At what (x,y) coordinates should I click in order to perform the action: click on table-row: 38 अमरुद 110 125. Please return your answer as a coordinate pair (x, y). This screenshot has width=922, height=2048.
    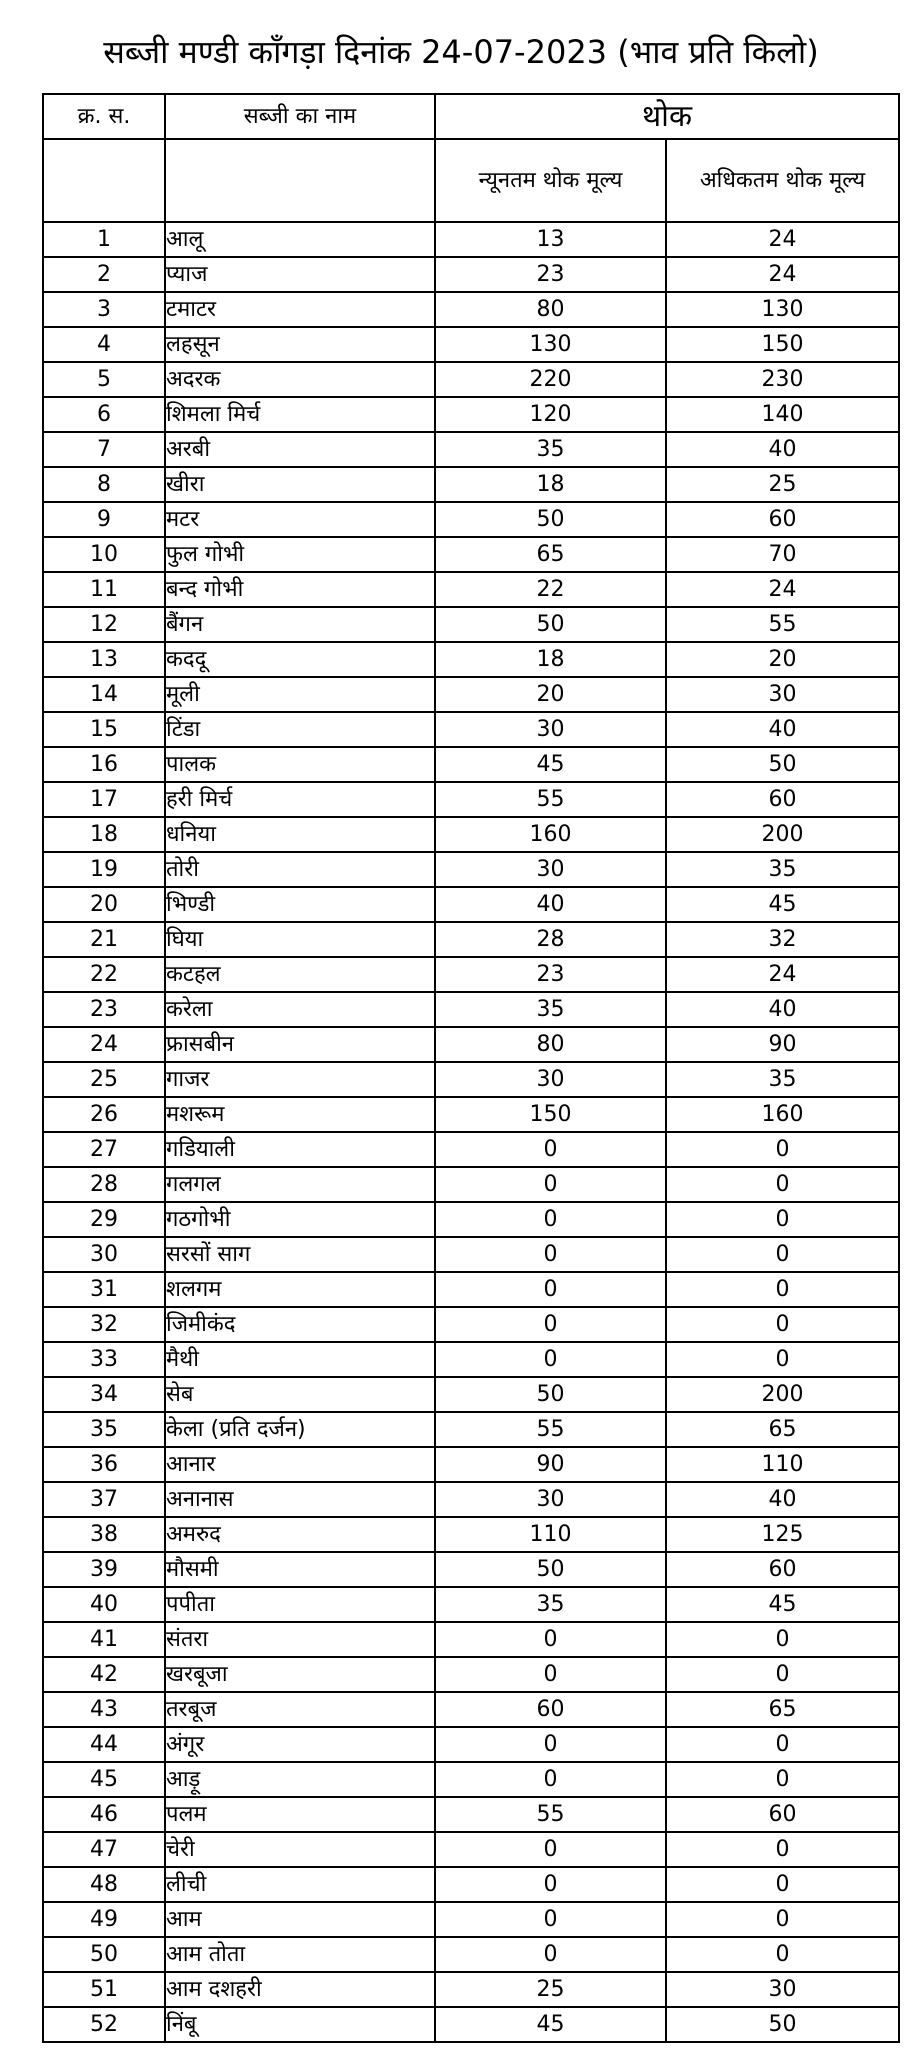
    Looking at the image, I should click on (471, 1534).